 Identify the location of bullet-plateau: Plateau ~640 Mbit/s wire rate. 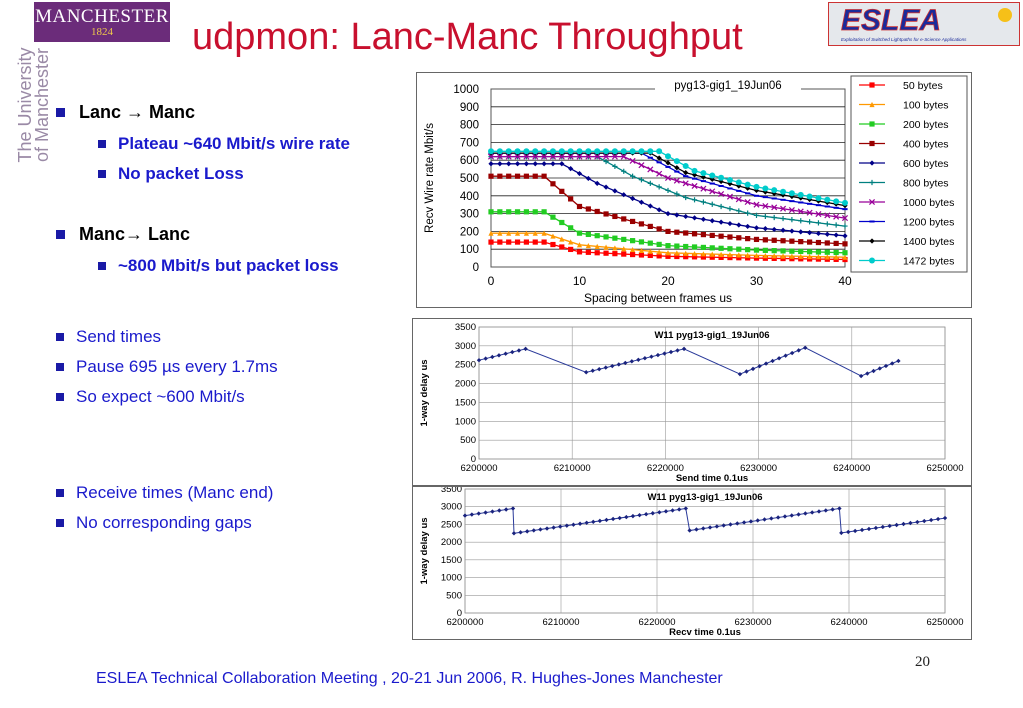
(224, 144).